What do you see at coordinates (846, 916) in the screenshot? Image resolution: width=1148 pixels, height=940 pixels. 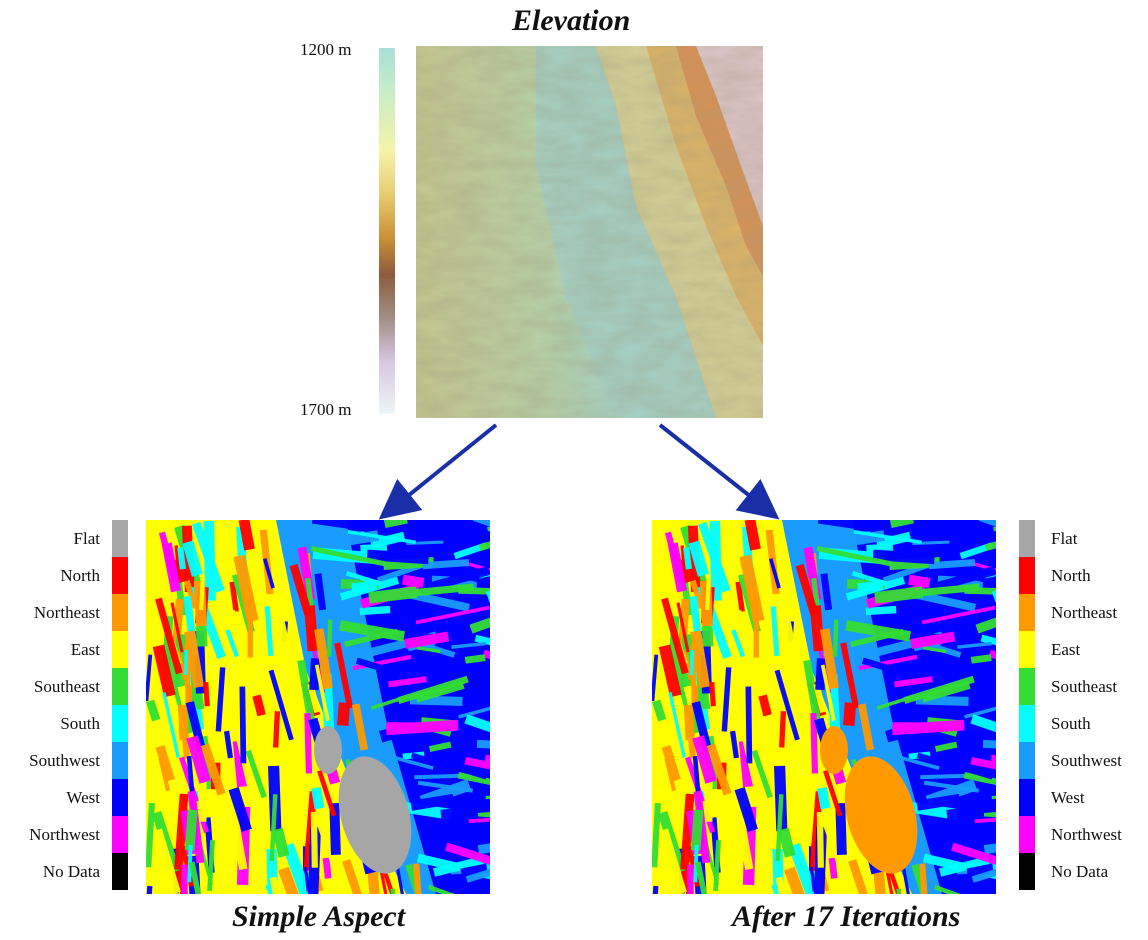 I see `iterations-title: After 17 Iterations` at bounding box center [846, 916].